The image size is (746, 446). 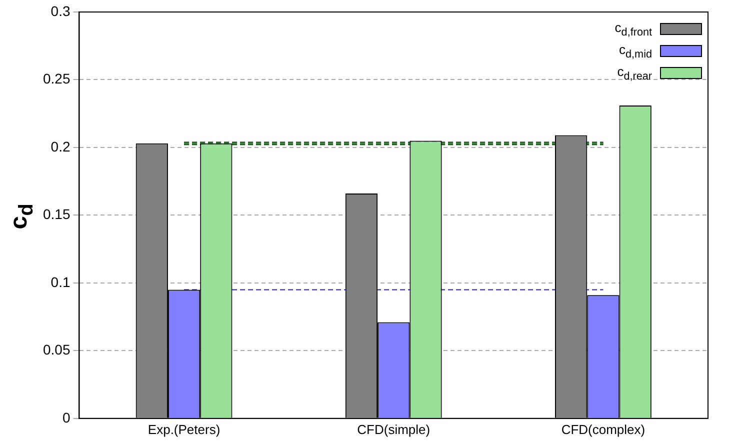 What do you see at coordinates (635, 51) in the screenshot?
I see `legend-label: c$_{d,mid}$` at bounding box center [635, 51].